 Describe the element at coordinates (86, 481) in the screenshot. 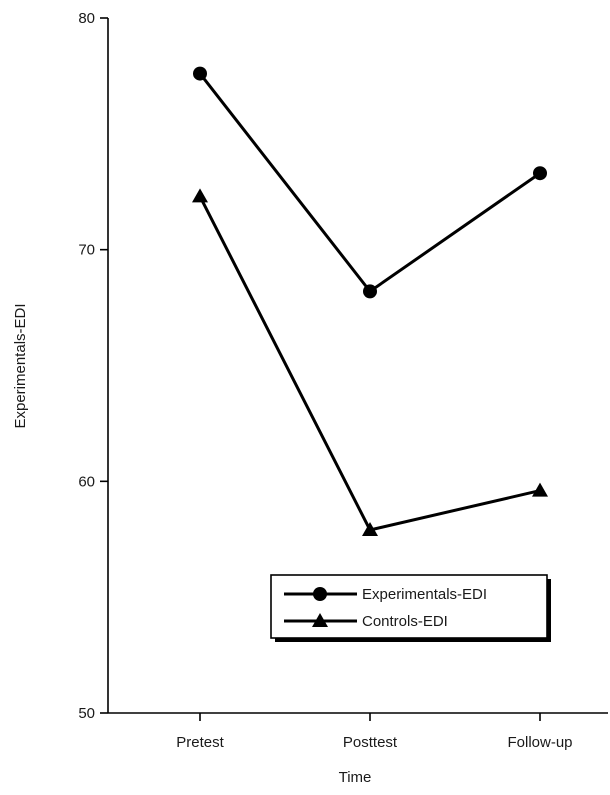

I see `y-tick-label: 60` at that location.